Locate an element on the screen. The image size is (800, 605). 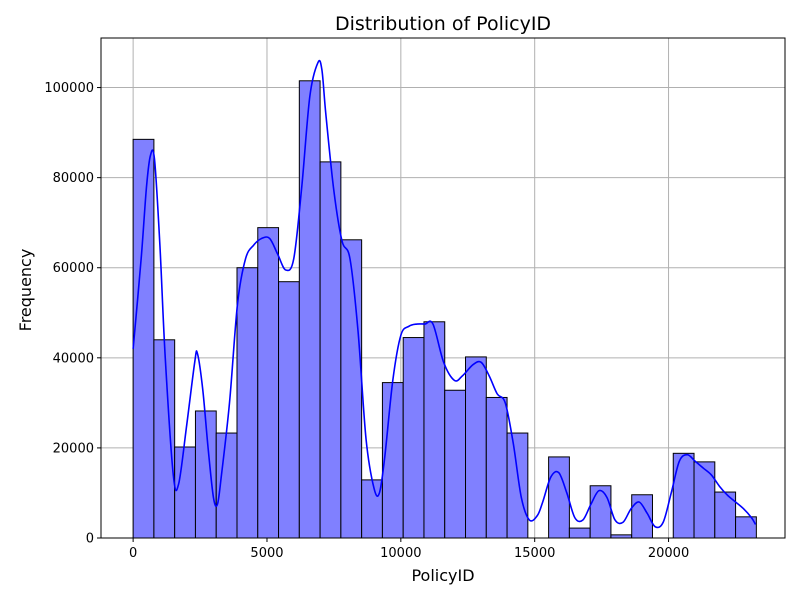
y-axis-ticks: 0 20000 40000 60000 80000 100000 is located at coordinates (72, 314).